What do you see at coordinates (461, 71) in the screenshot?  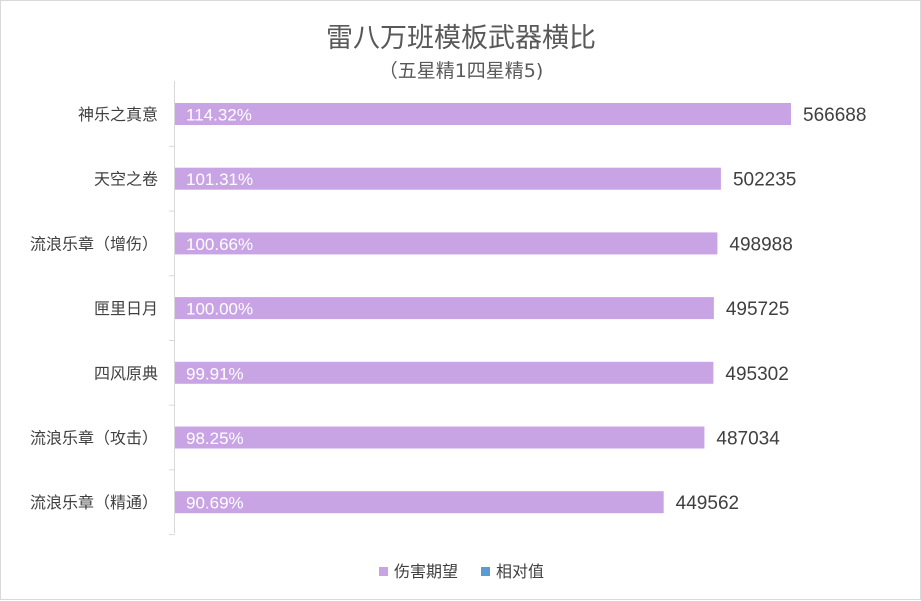 I see `chart-subtitle: （五星精1四星精5)` at bounding box center [461, 71].